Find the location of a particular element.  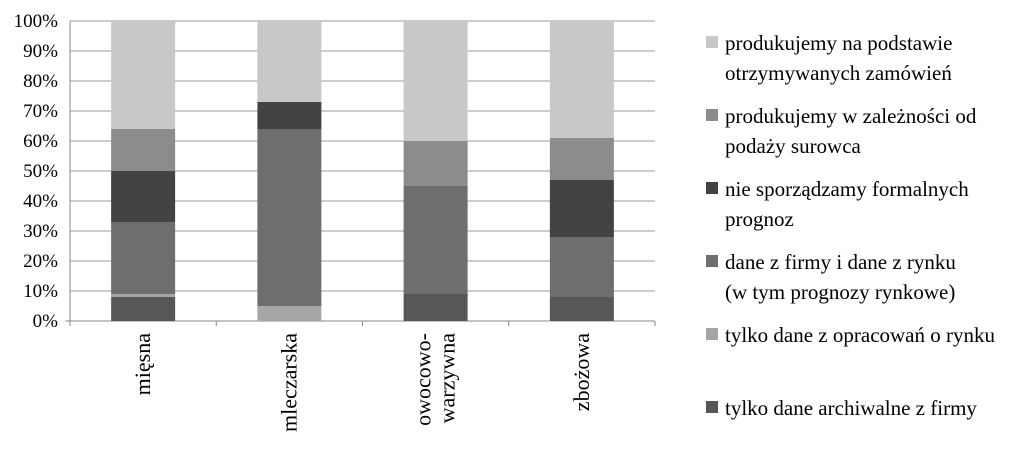

legend-label-line: (w tym prognozy rynkowe) is located at coordinates (840, 292).